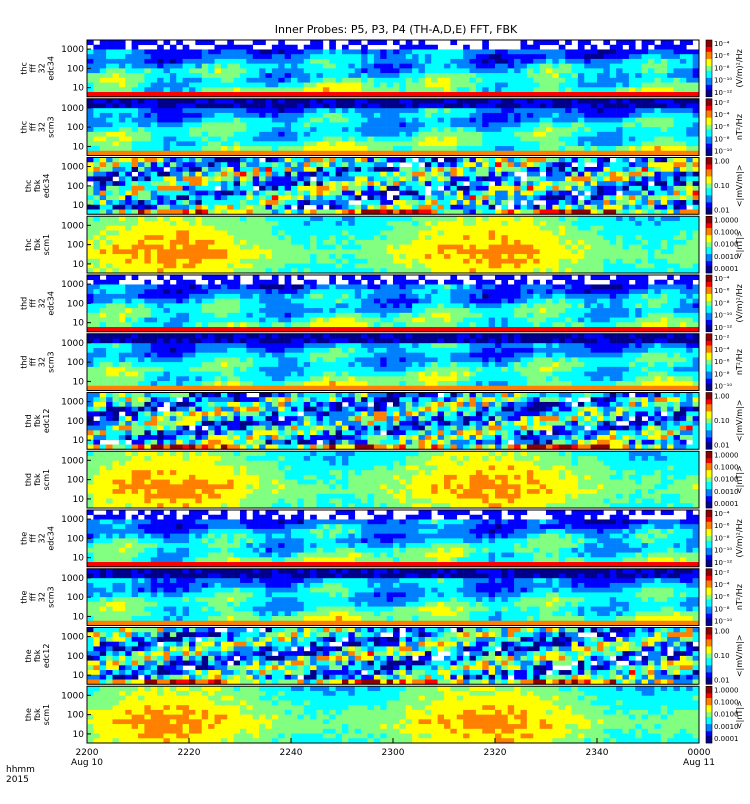  Describe the element at coordinates (722, 162) in the screenshot. I see `colorbar-tick-label: 1.00` at that location.